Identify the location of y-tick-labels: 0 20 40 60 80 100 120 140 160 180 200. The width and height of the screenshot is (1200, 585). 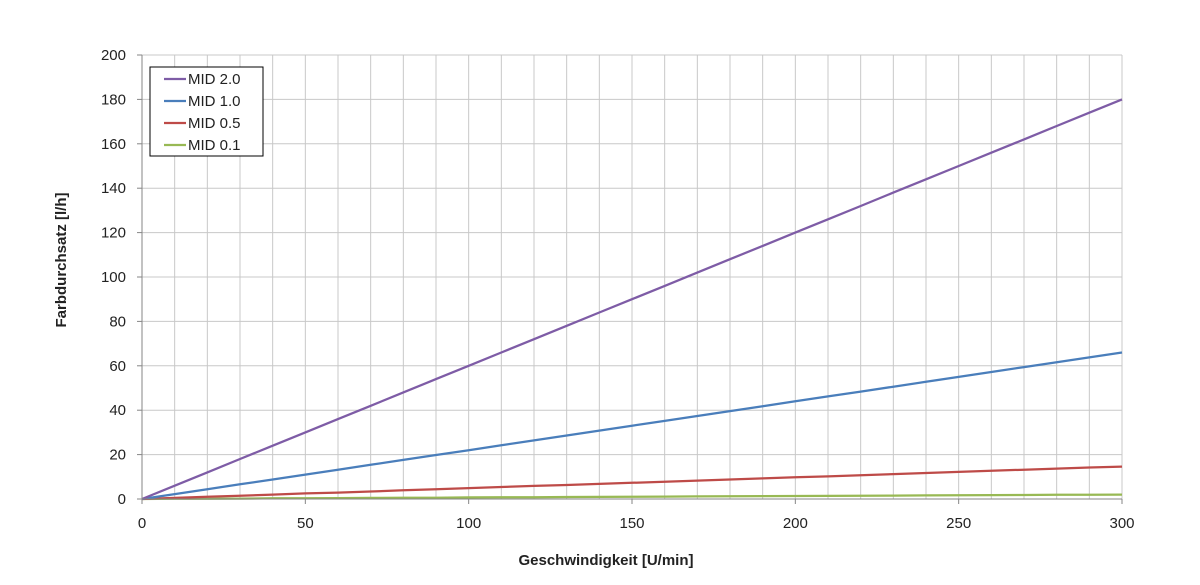
(113, 277).